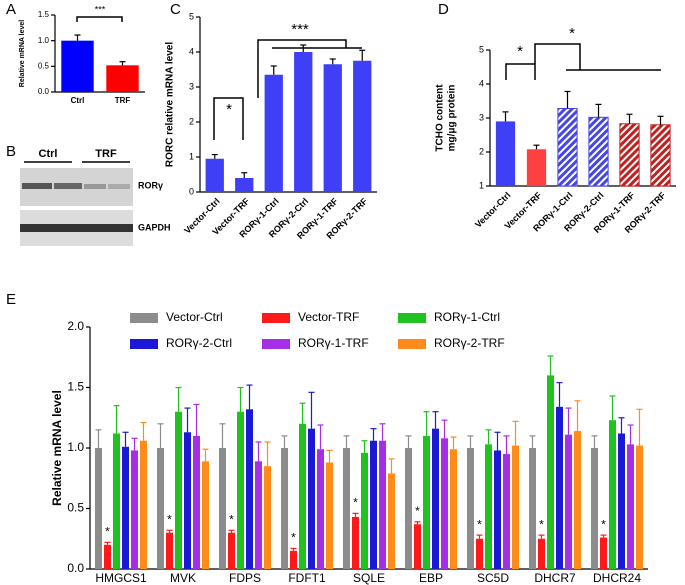 This screenshot has height=585, width=685. I want to click on y-tick-label: 0.0, so click(75, 568).